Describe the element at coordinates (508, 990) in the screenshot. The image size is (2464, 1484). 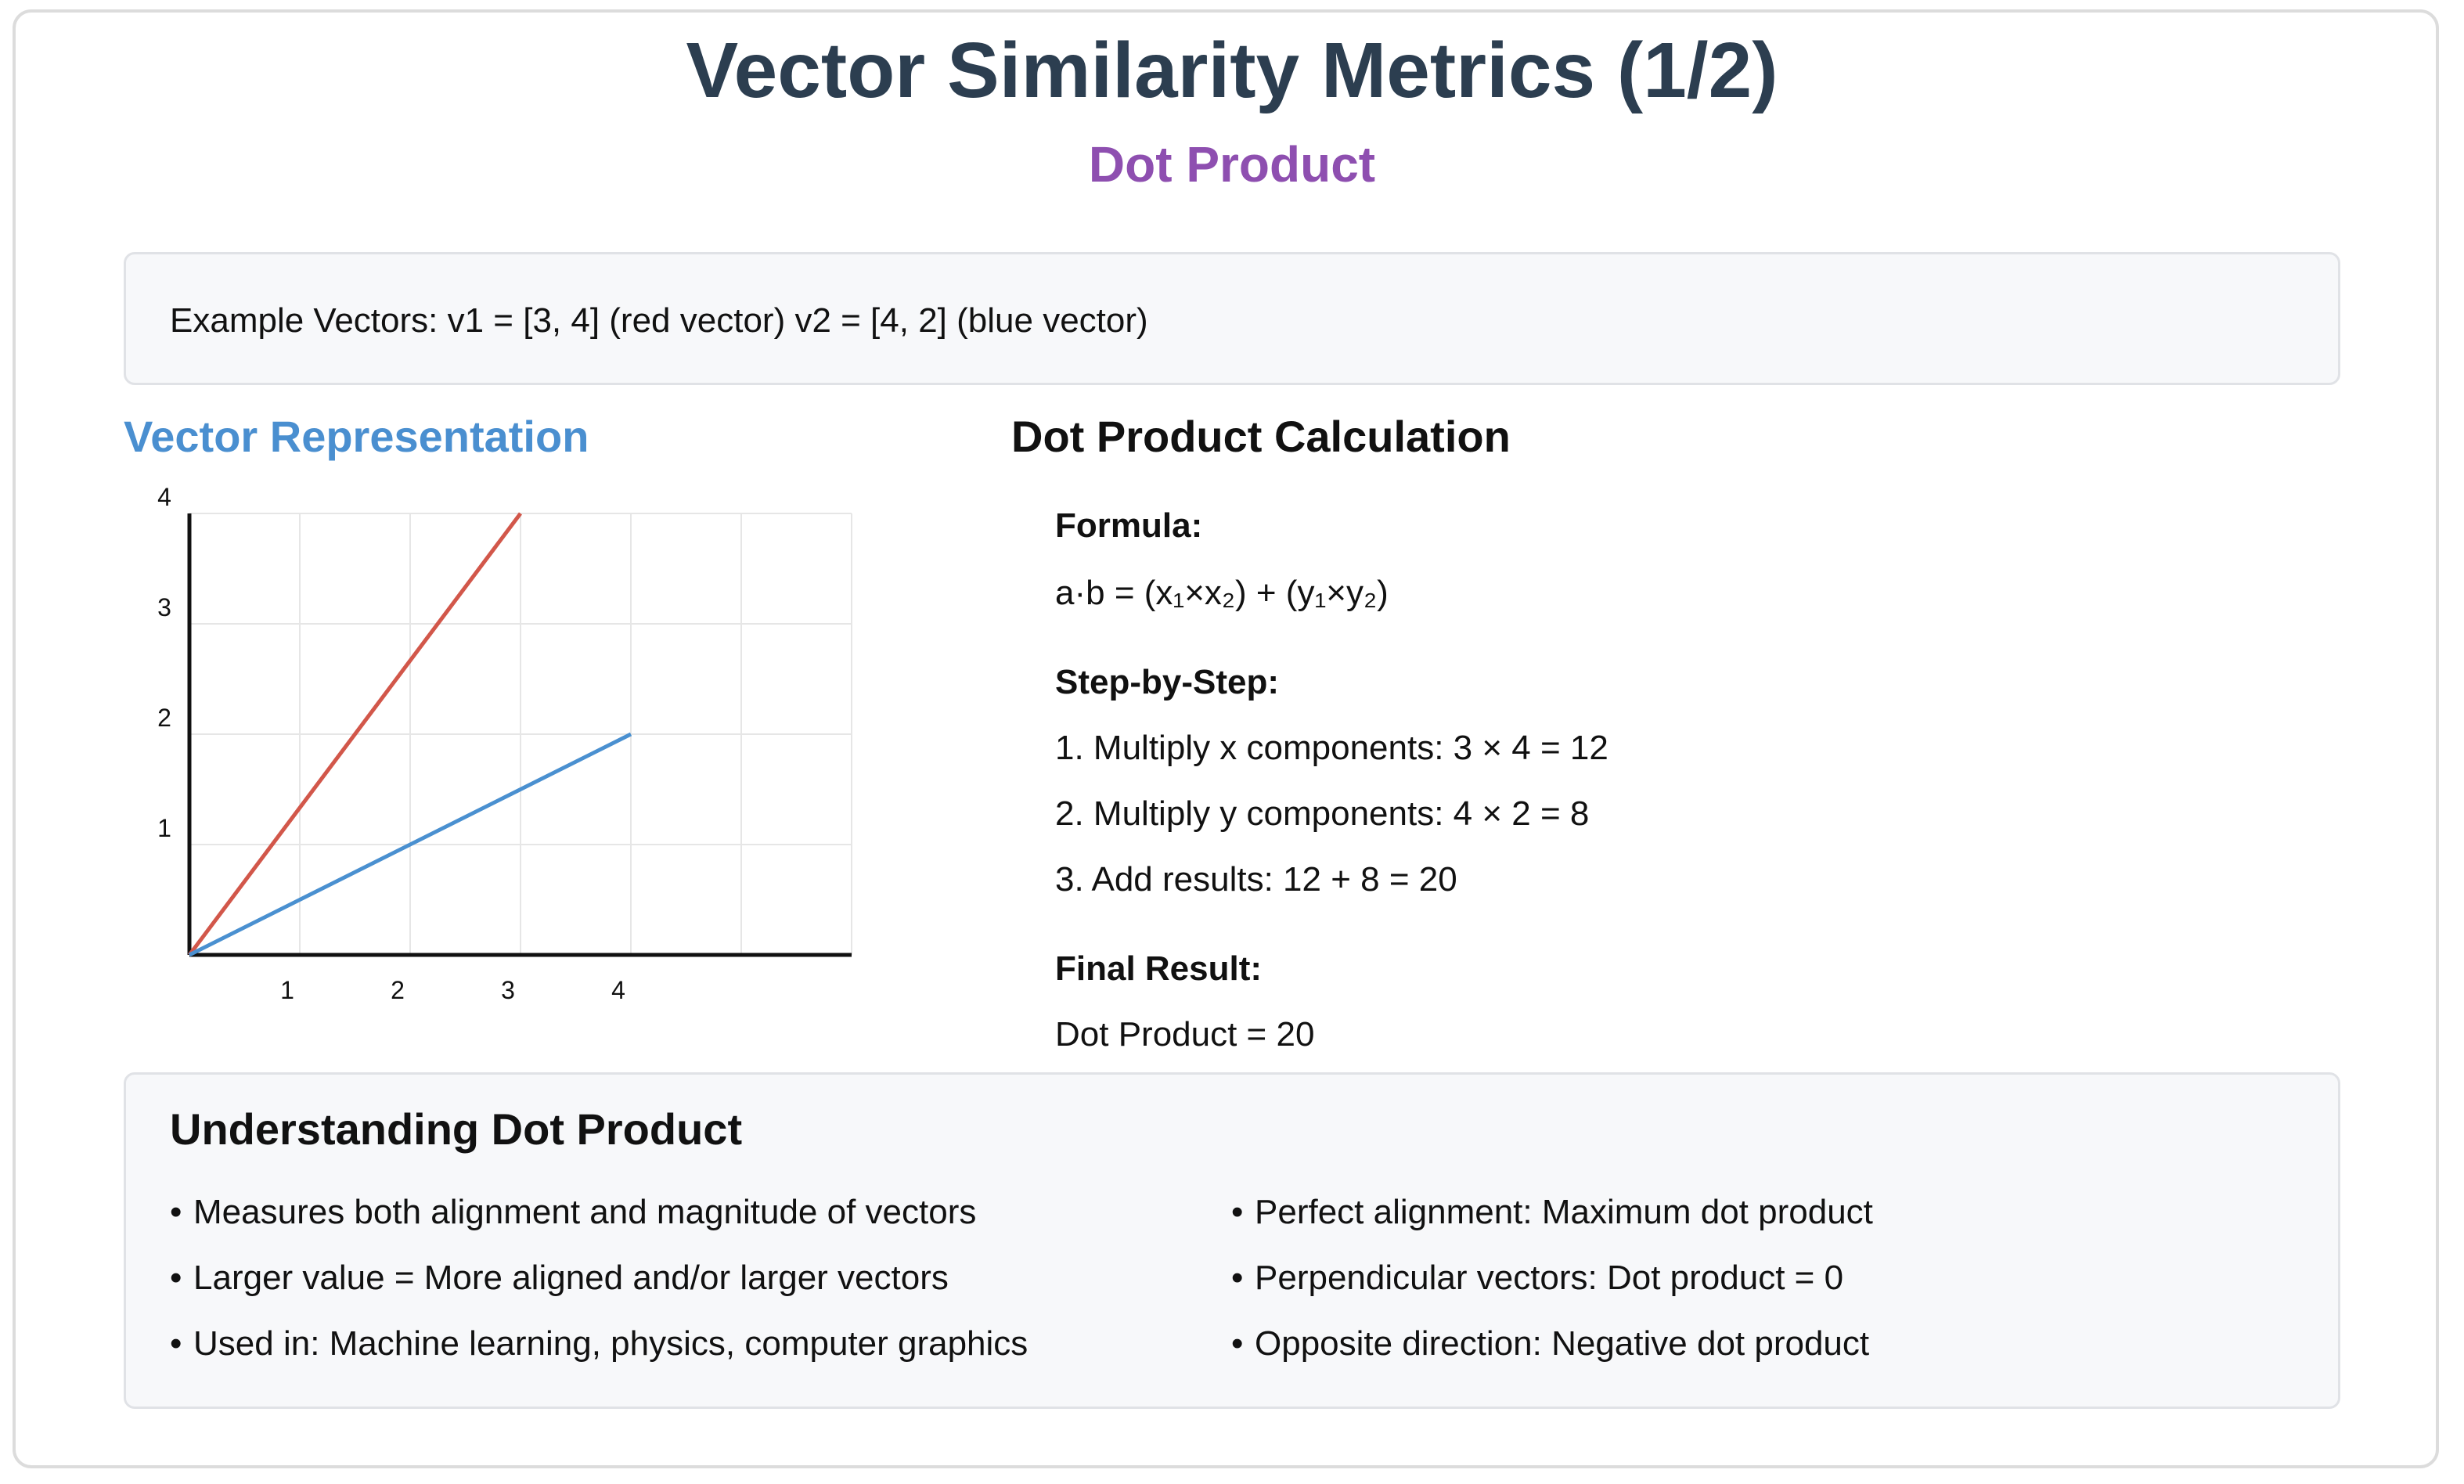
I see `x-tick-label: 3` at that location.